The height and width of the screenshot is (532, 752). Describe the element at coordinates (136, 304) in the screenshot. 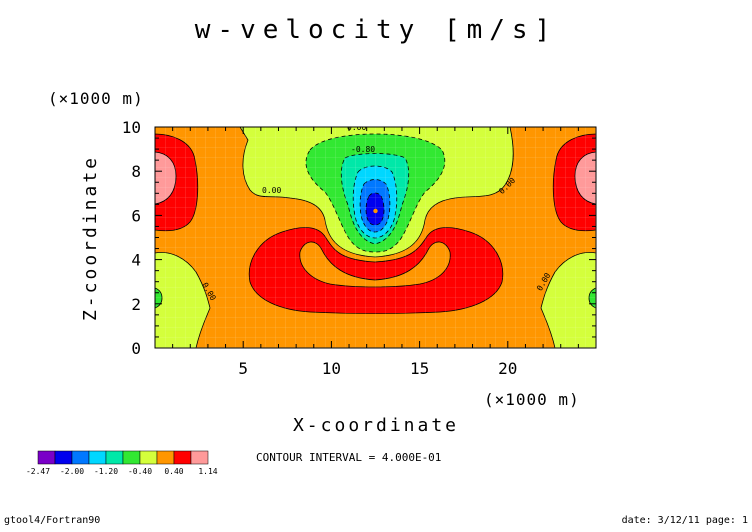

I see `y-tick-label: 2` at that location.